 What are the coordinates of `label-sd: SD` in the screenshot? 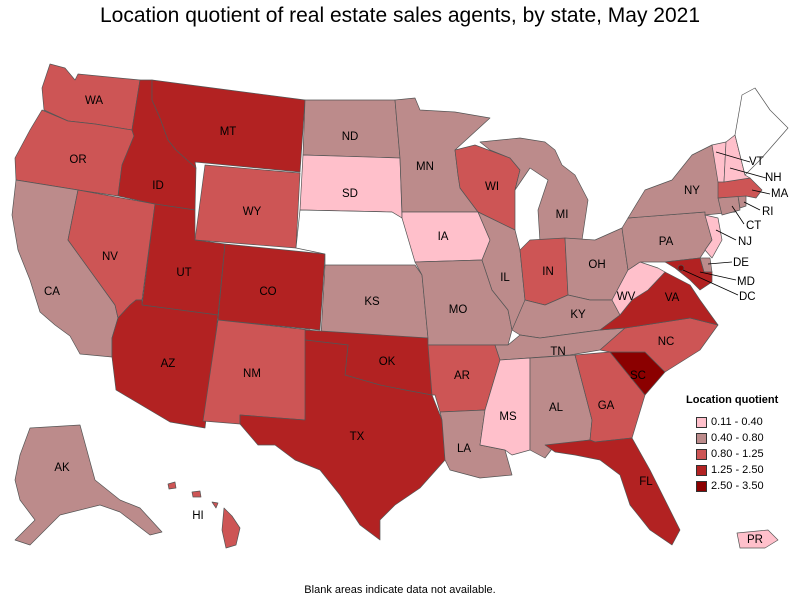 It's located at (350, 194).